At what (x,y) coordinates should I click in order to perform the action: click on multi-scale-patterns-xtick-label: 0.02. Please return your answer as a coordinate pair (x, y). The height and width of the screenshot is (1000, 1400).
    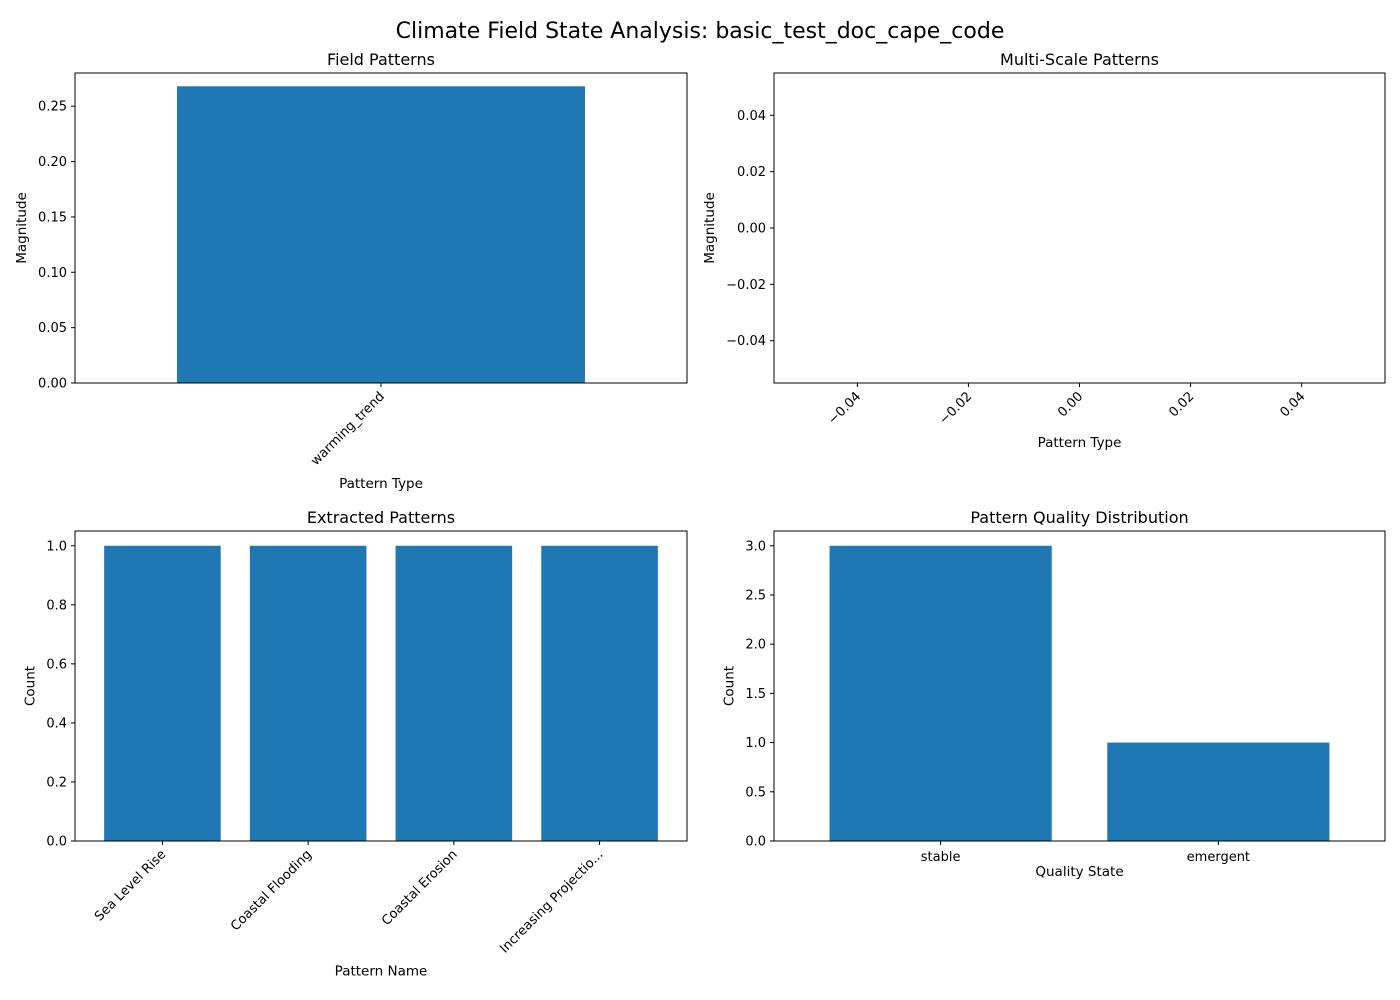
    Looking at the image, I should click on (1181, 404).